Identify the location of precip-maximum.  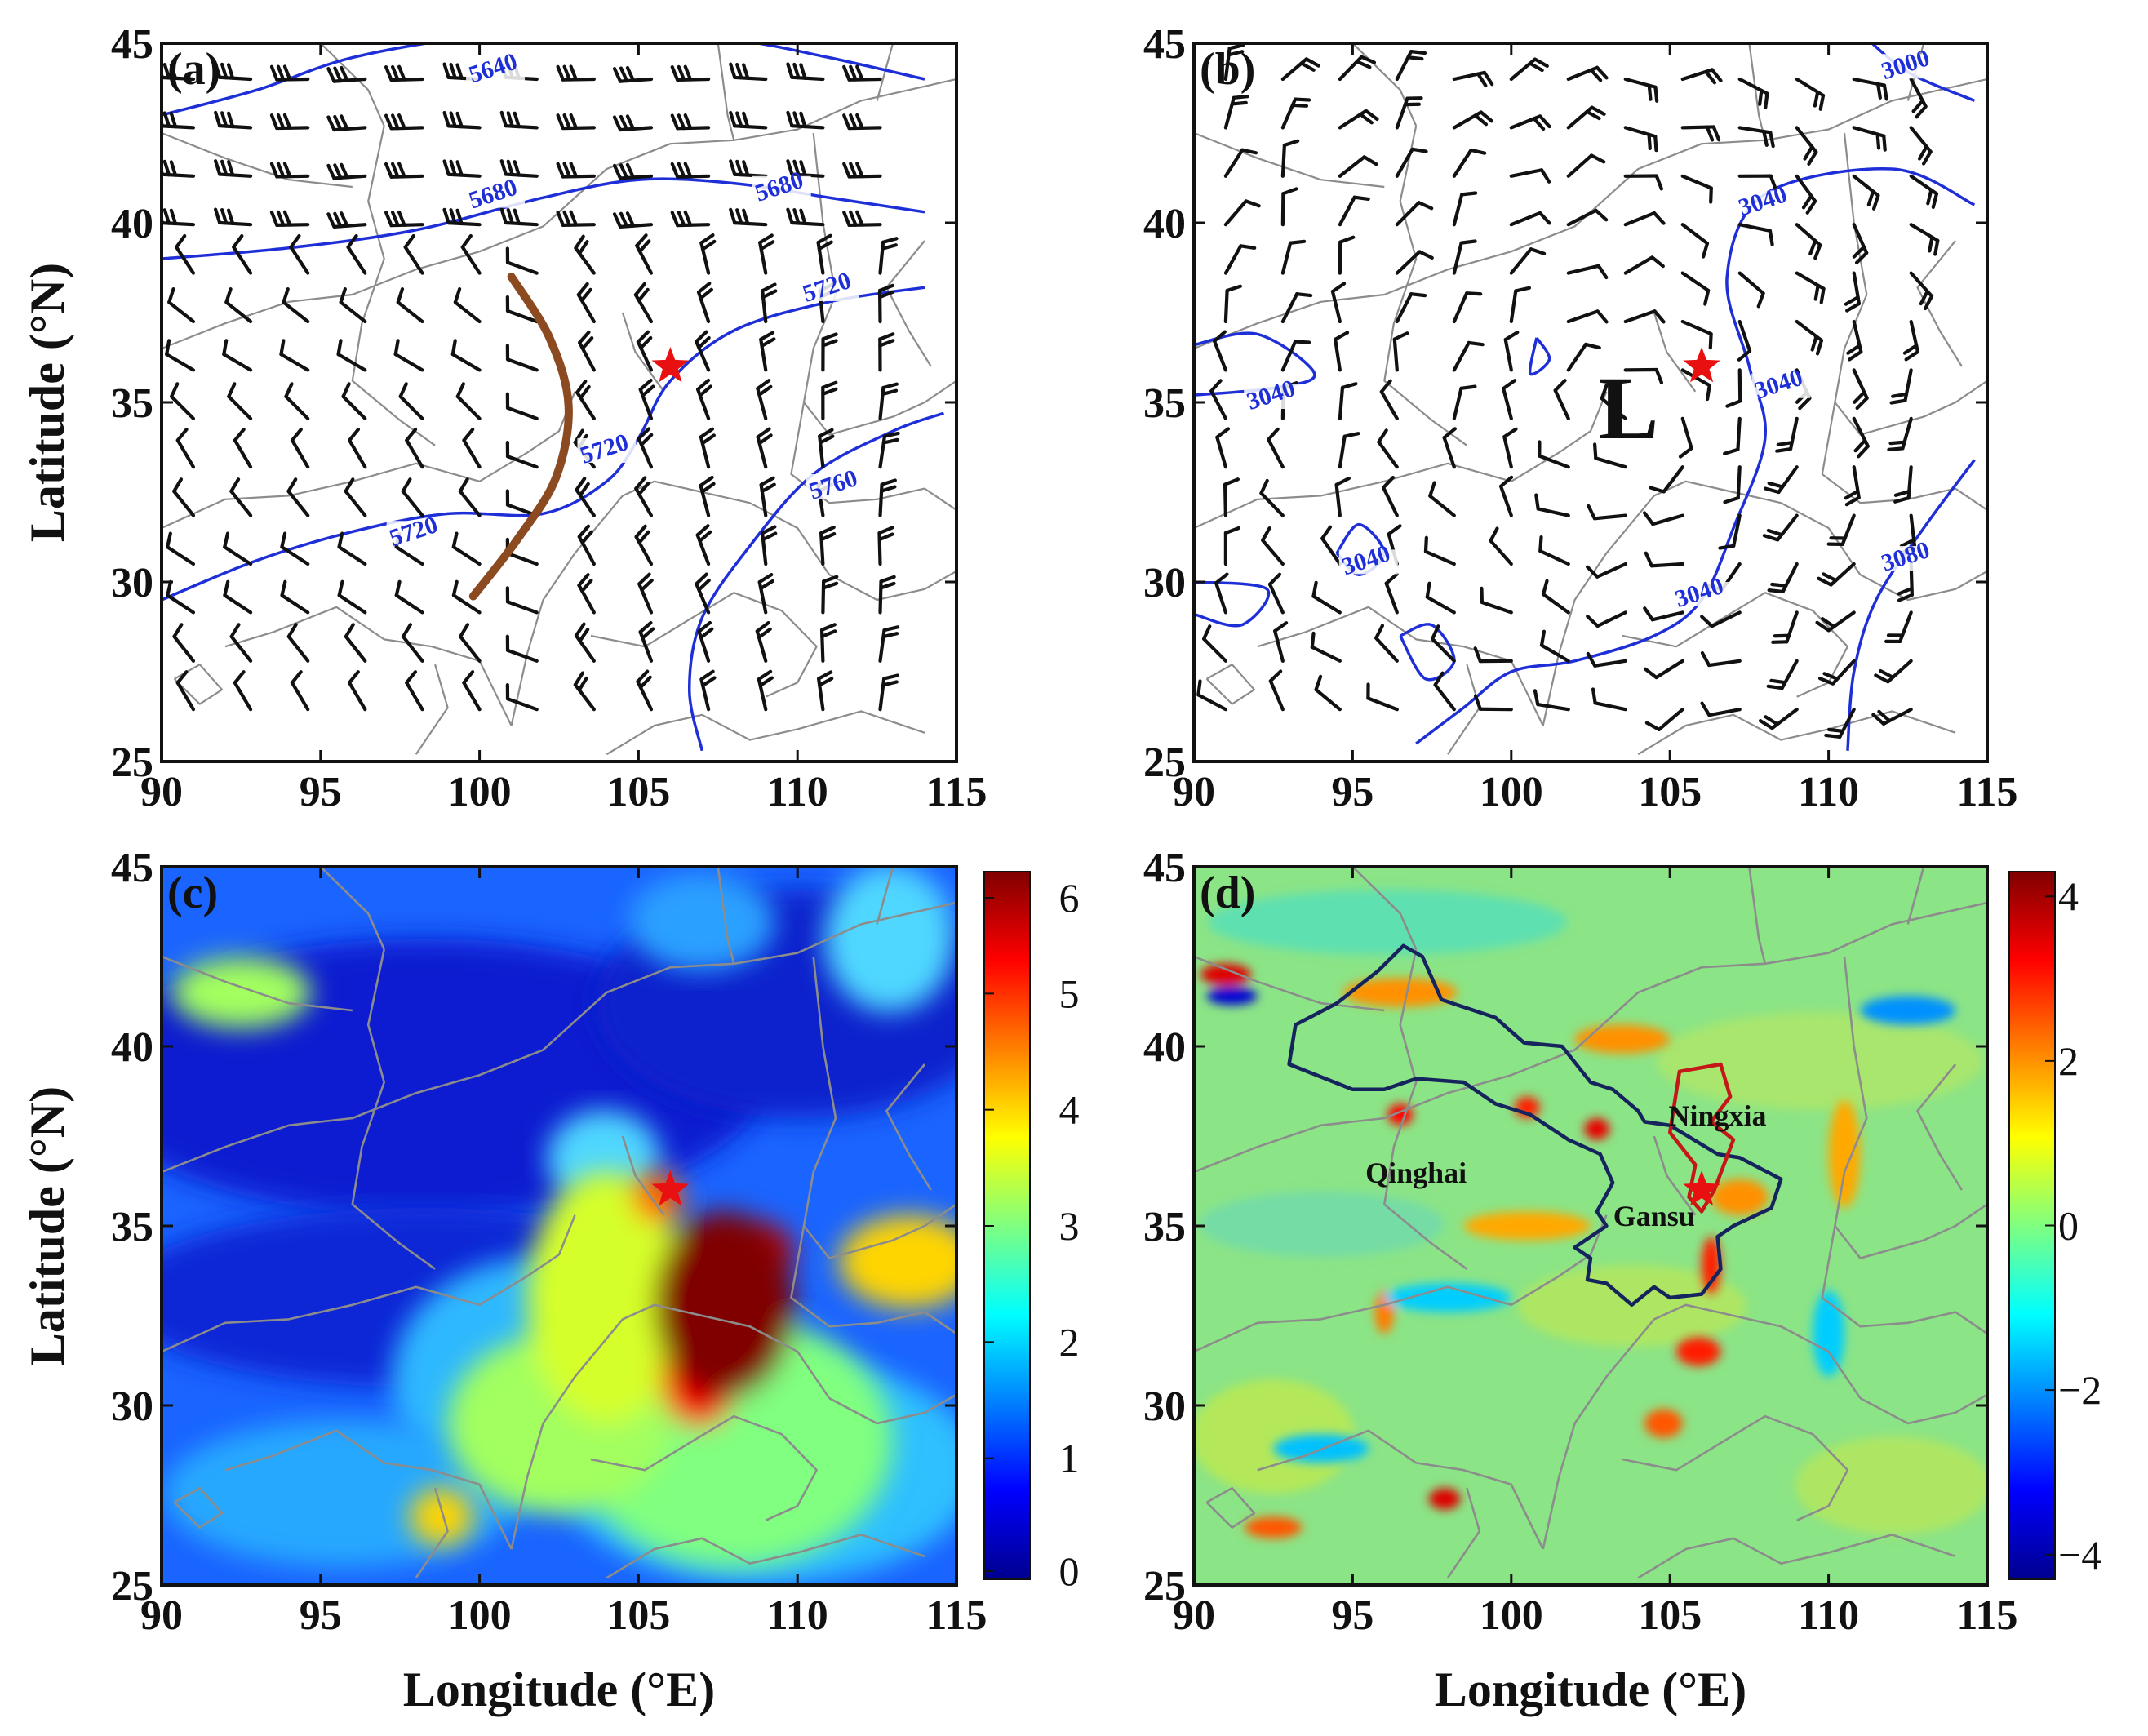
(724, 1305).